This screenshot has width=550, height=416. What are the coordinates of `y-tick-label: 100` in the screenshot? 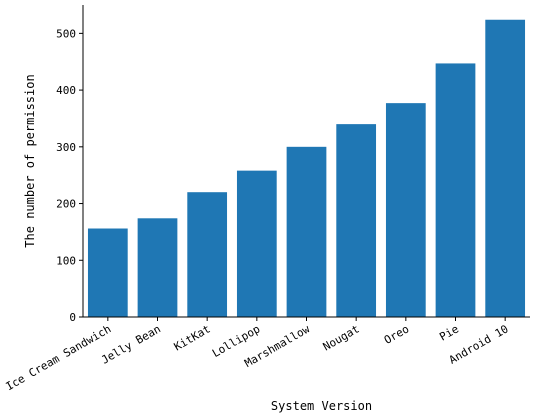 It's located at (66, 260).